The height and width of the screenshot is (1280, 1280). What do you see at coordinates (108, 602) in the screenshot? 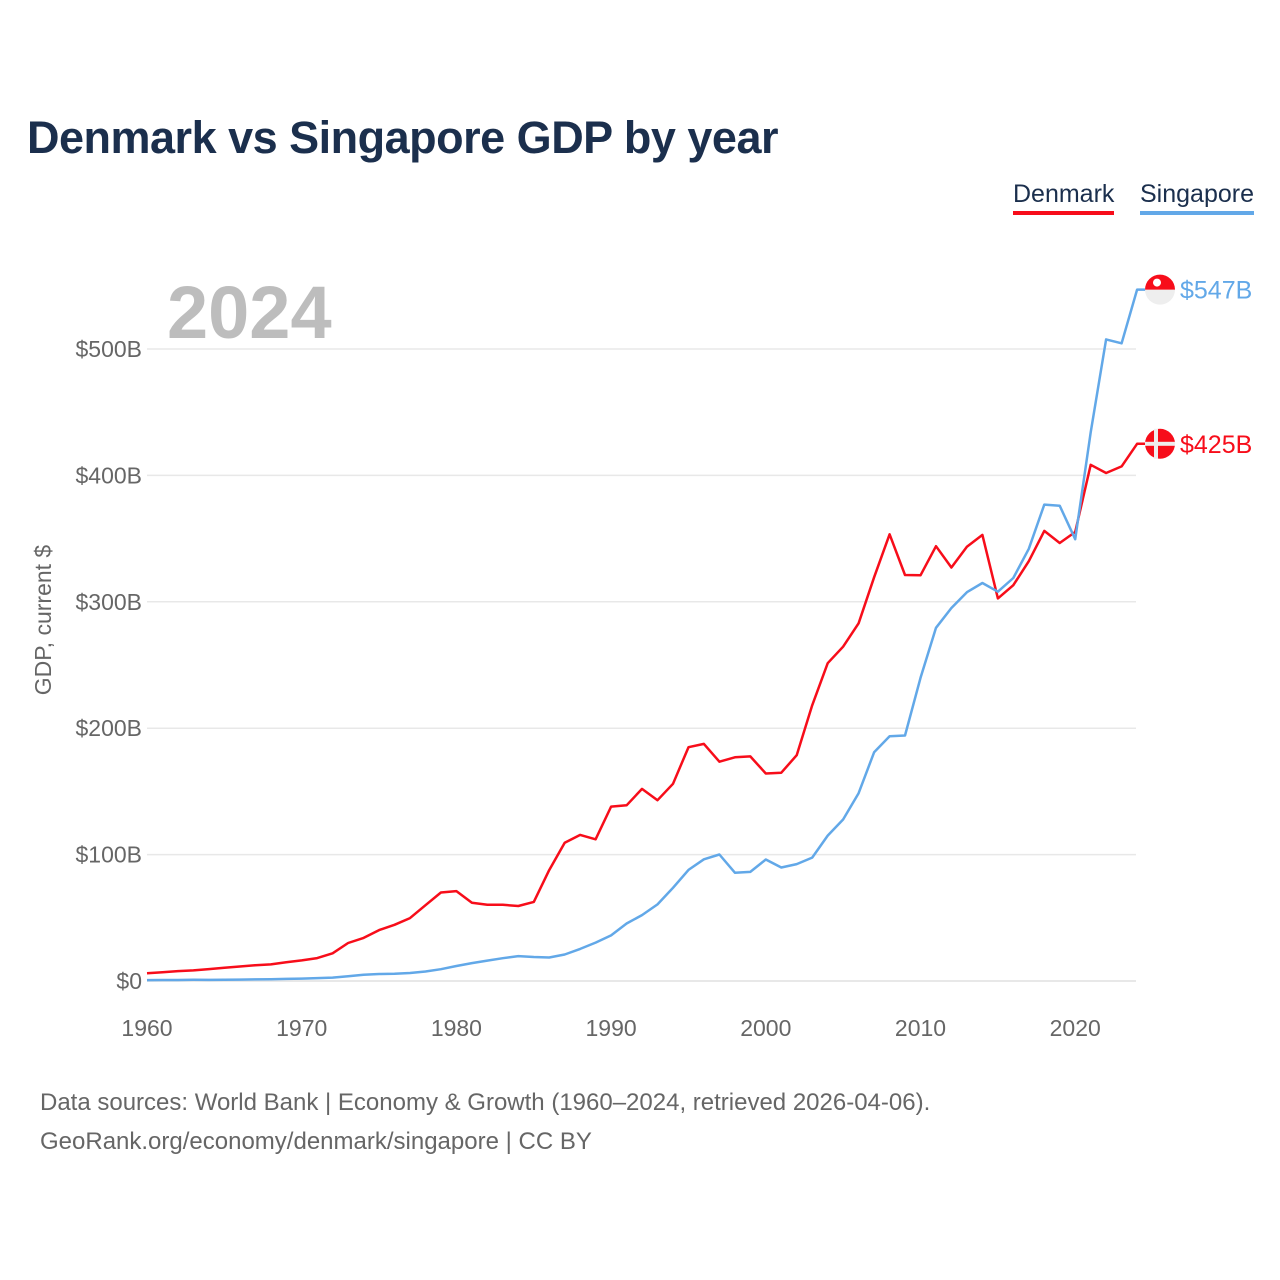
I see `y-tick-label: $300B` at bounding box center [108, 602].